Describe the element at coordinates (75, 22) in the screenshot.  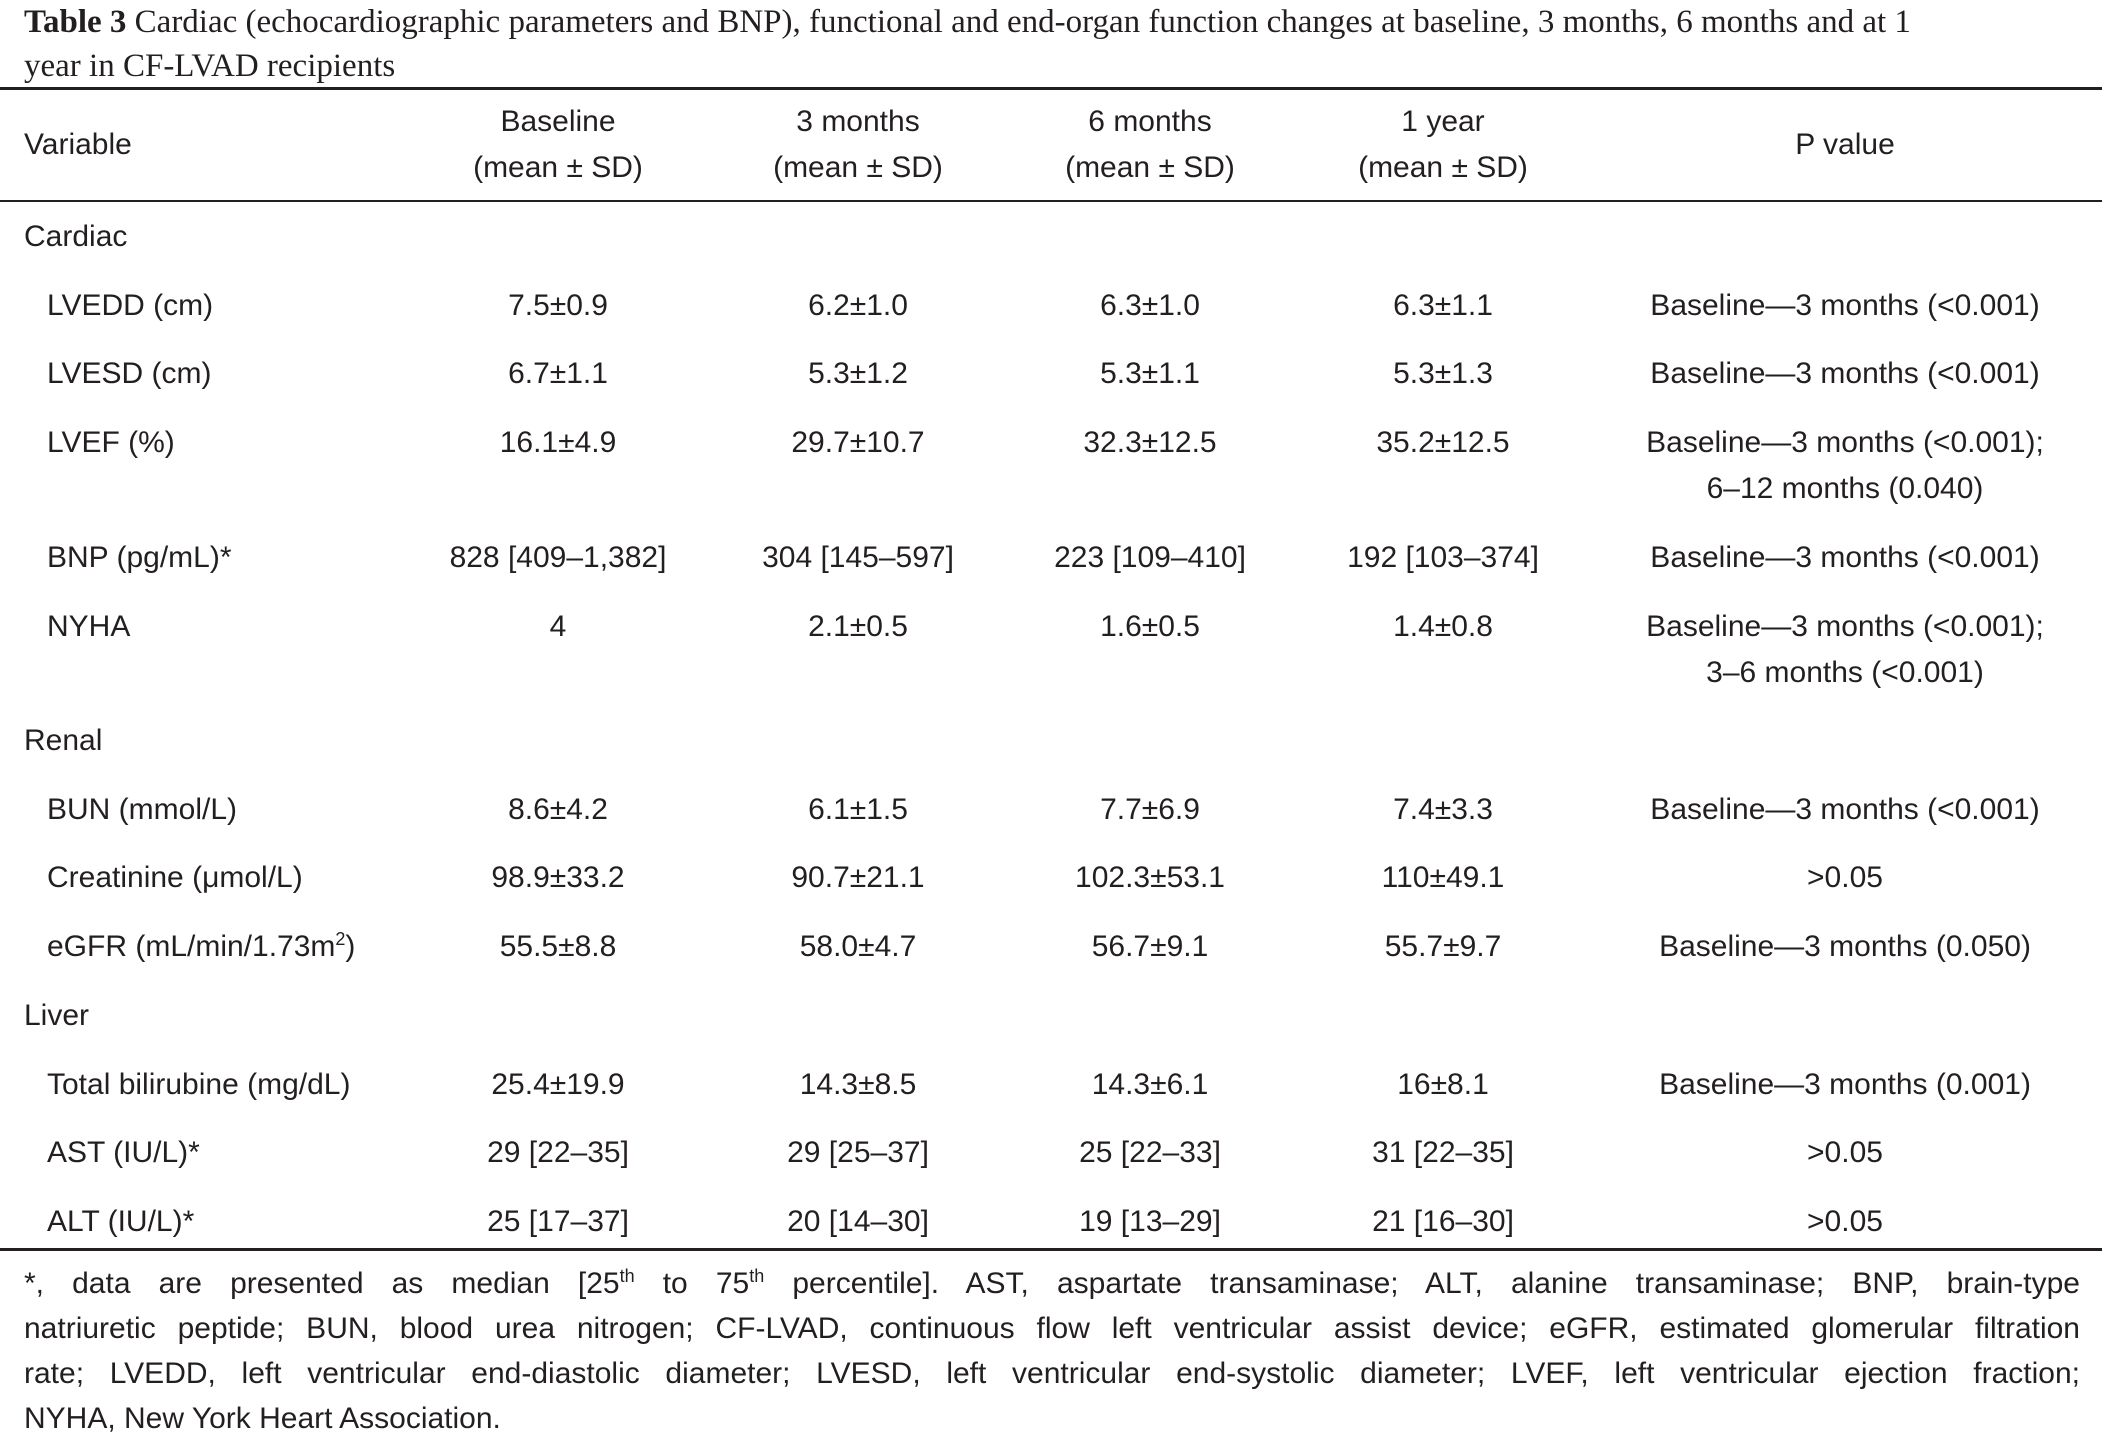
I see `caption-label: Table 3` at that location.